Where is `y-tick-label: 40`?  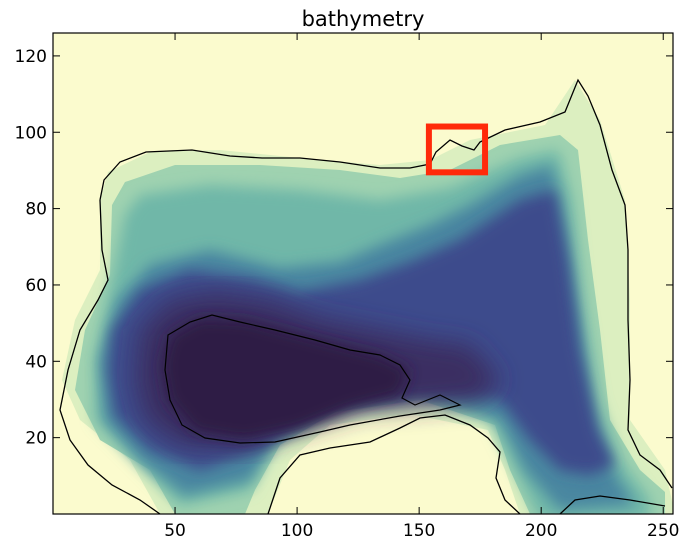 y-tick-label: 40 is located at coordinates (36, 362).